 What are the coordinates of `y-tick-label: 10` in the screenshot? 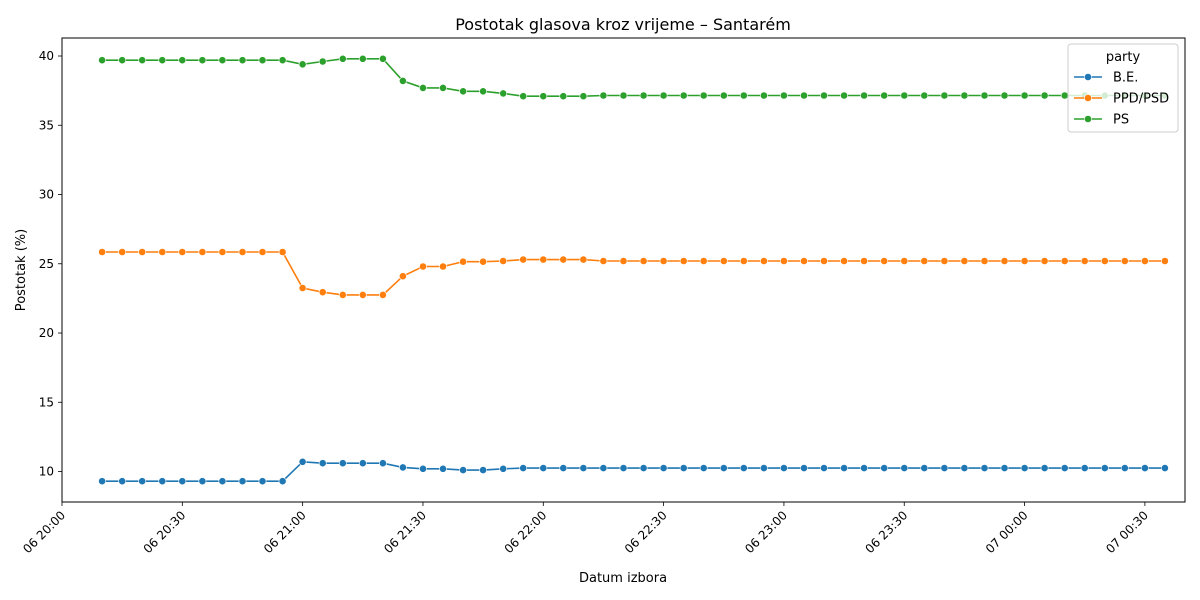 It's located at (46, 472).